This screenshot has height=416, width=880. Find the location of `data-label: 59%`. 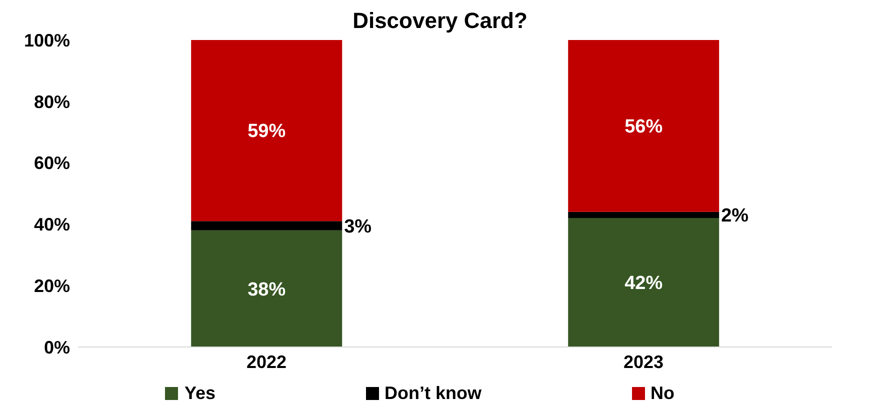

data-label: 59% is located at coordinates (267, 131).